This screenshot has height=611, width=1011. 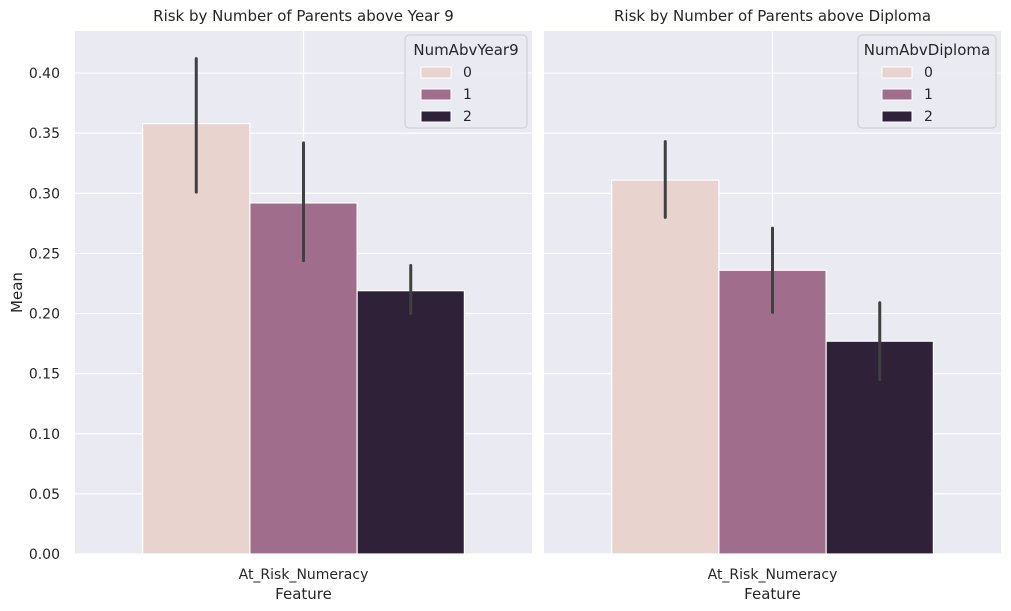 I want to click on chart-title: Risk by Number of Parents above Diploma, so click(x=772, y=16).